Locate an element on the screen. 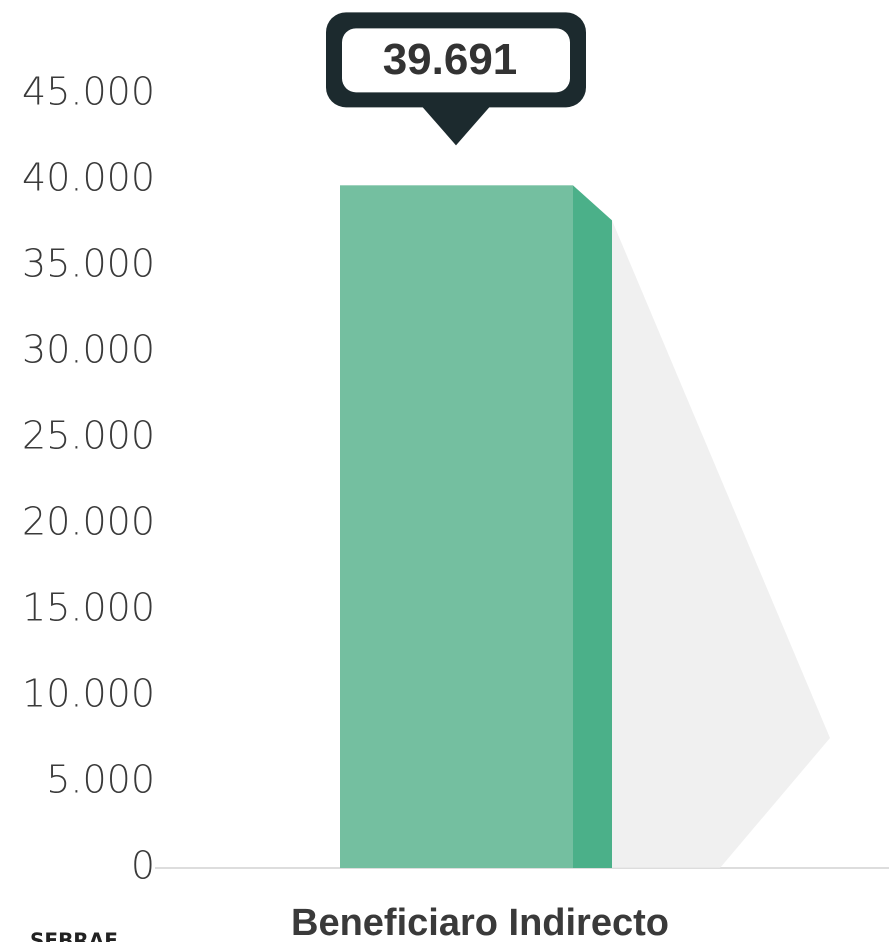  value-label: 39.691 is located at coordinates (450, 59).